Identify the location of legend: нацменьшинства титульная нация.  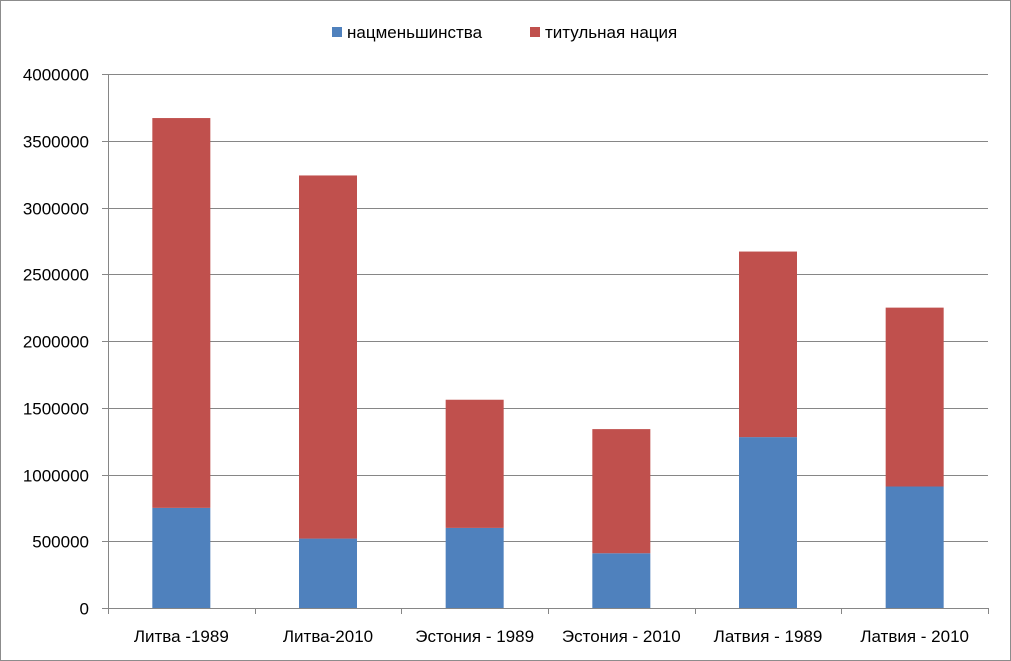
(504, 32).